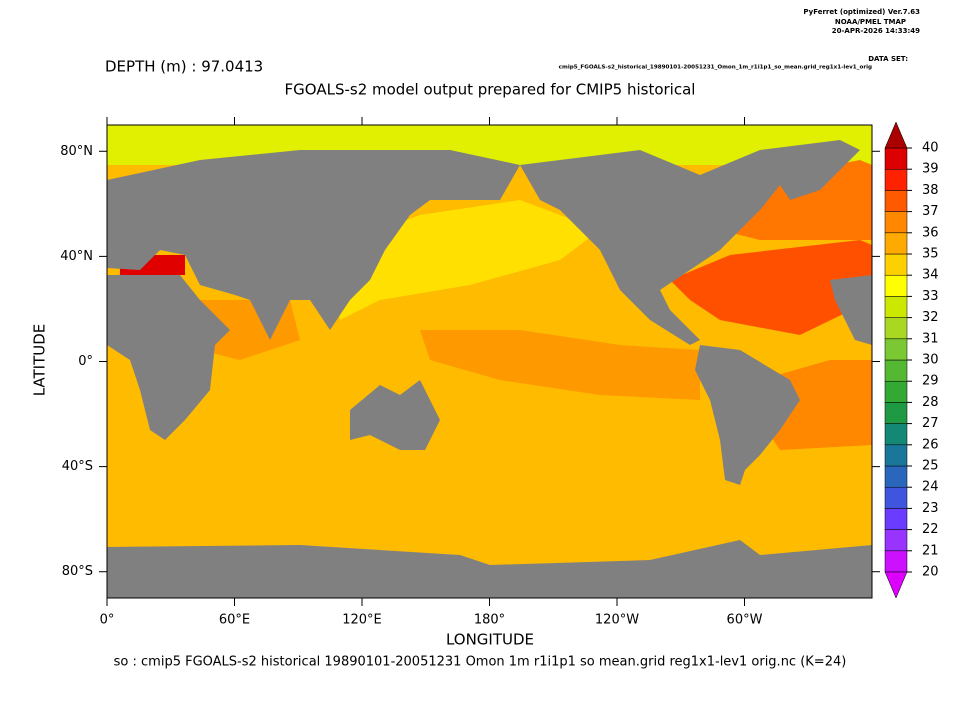  What do you see at coordinates (876, 31) in the screenshot?
I see `timestamp: 20-APR-2026 14:33:49` at bounding box center [876, 31].